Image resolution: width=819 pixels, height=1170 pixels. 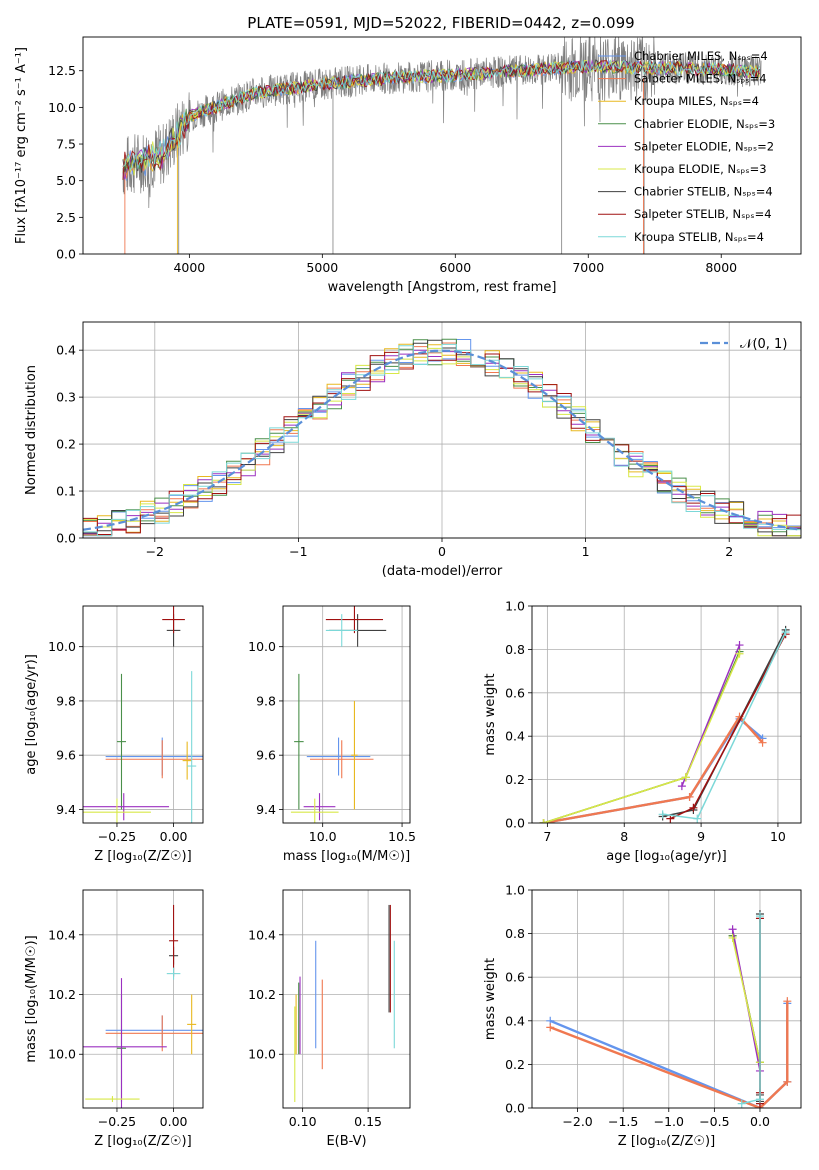 What do you see at coordinates (143, 1006) in the screenshot?
I see `mass-z-plot` at bounding box center [143, 1006].